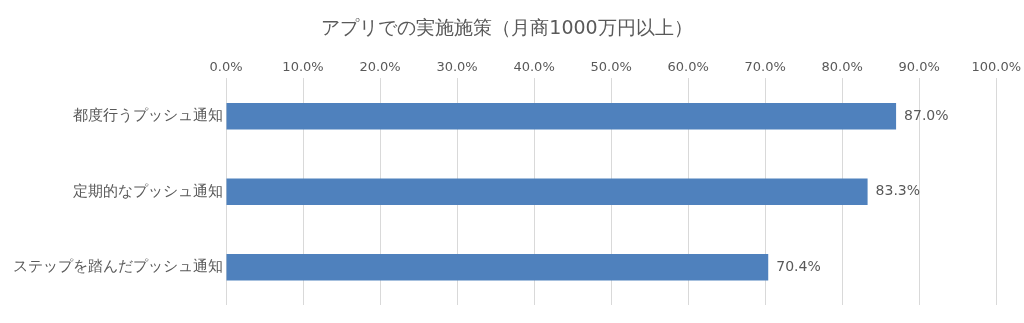  What do you see at coordinates (611, 66) in the screenshot?
I see `x-tick-label: 50.0%` at bounding box center [611, 66].